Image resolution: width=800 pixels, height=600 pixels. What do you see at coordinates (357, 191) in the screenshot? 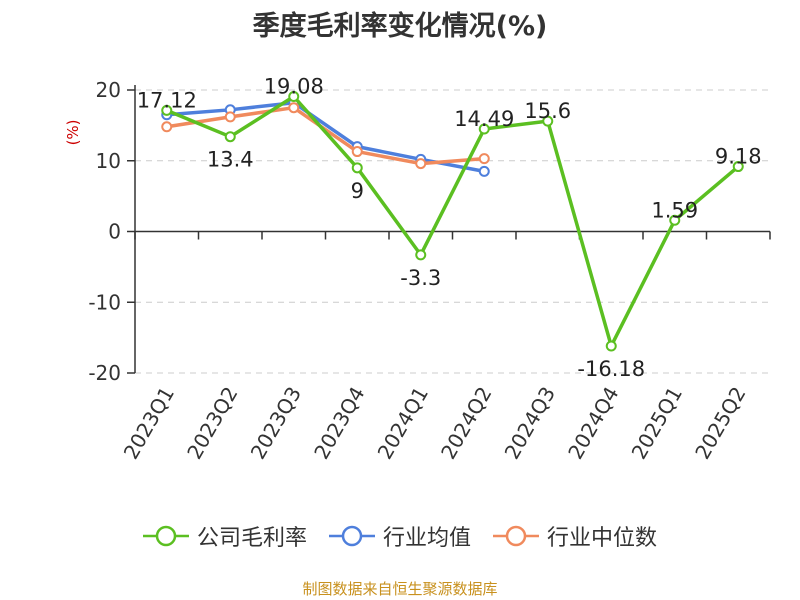
I see `data-label: 9` at bounding box center [357, 191].